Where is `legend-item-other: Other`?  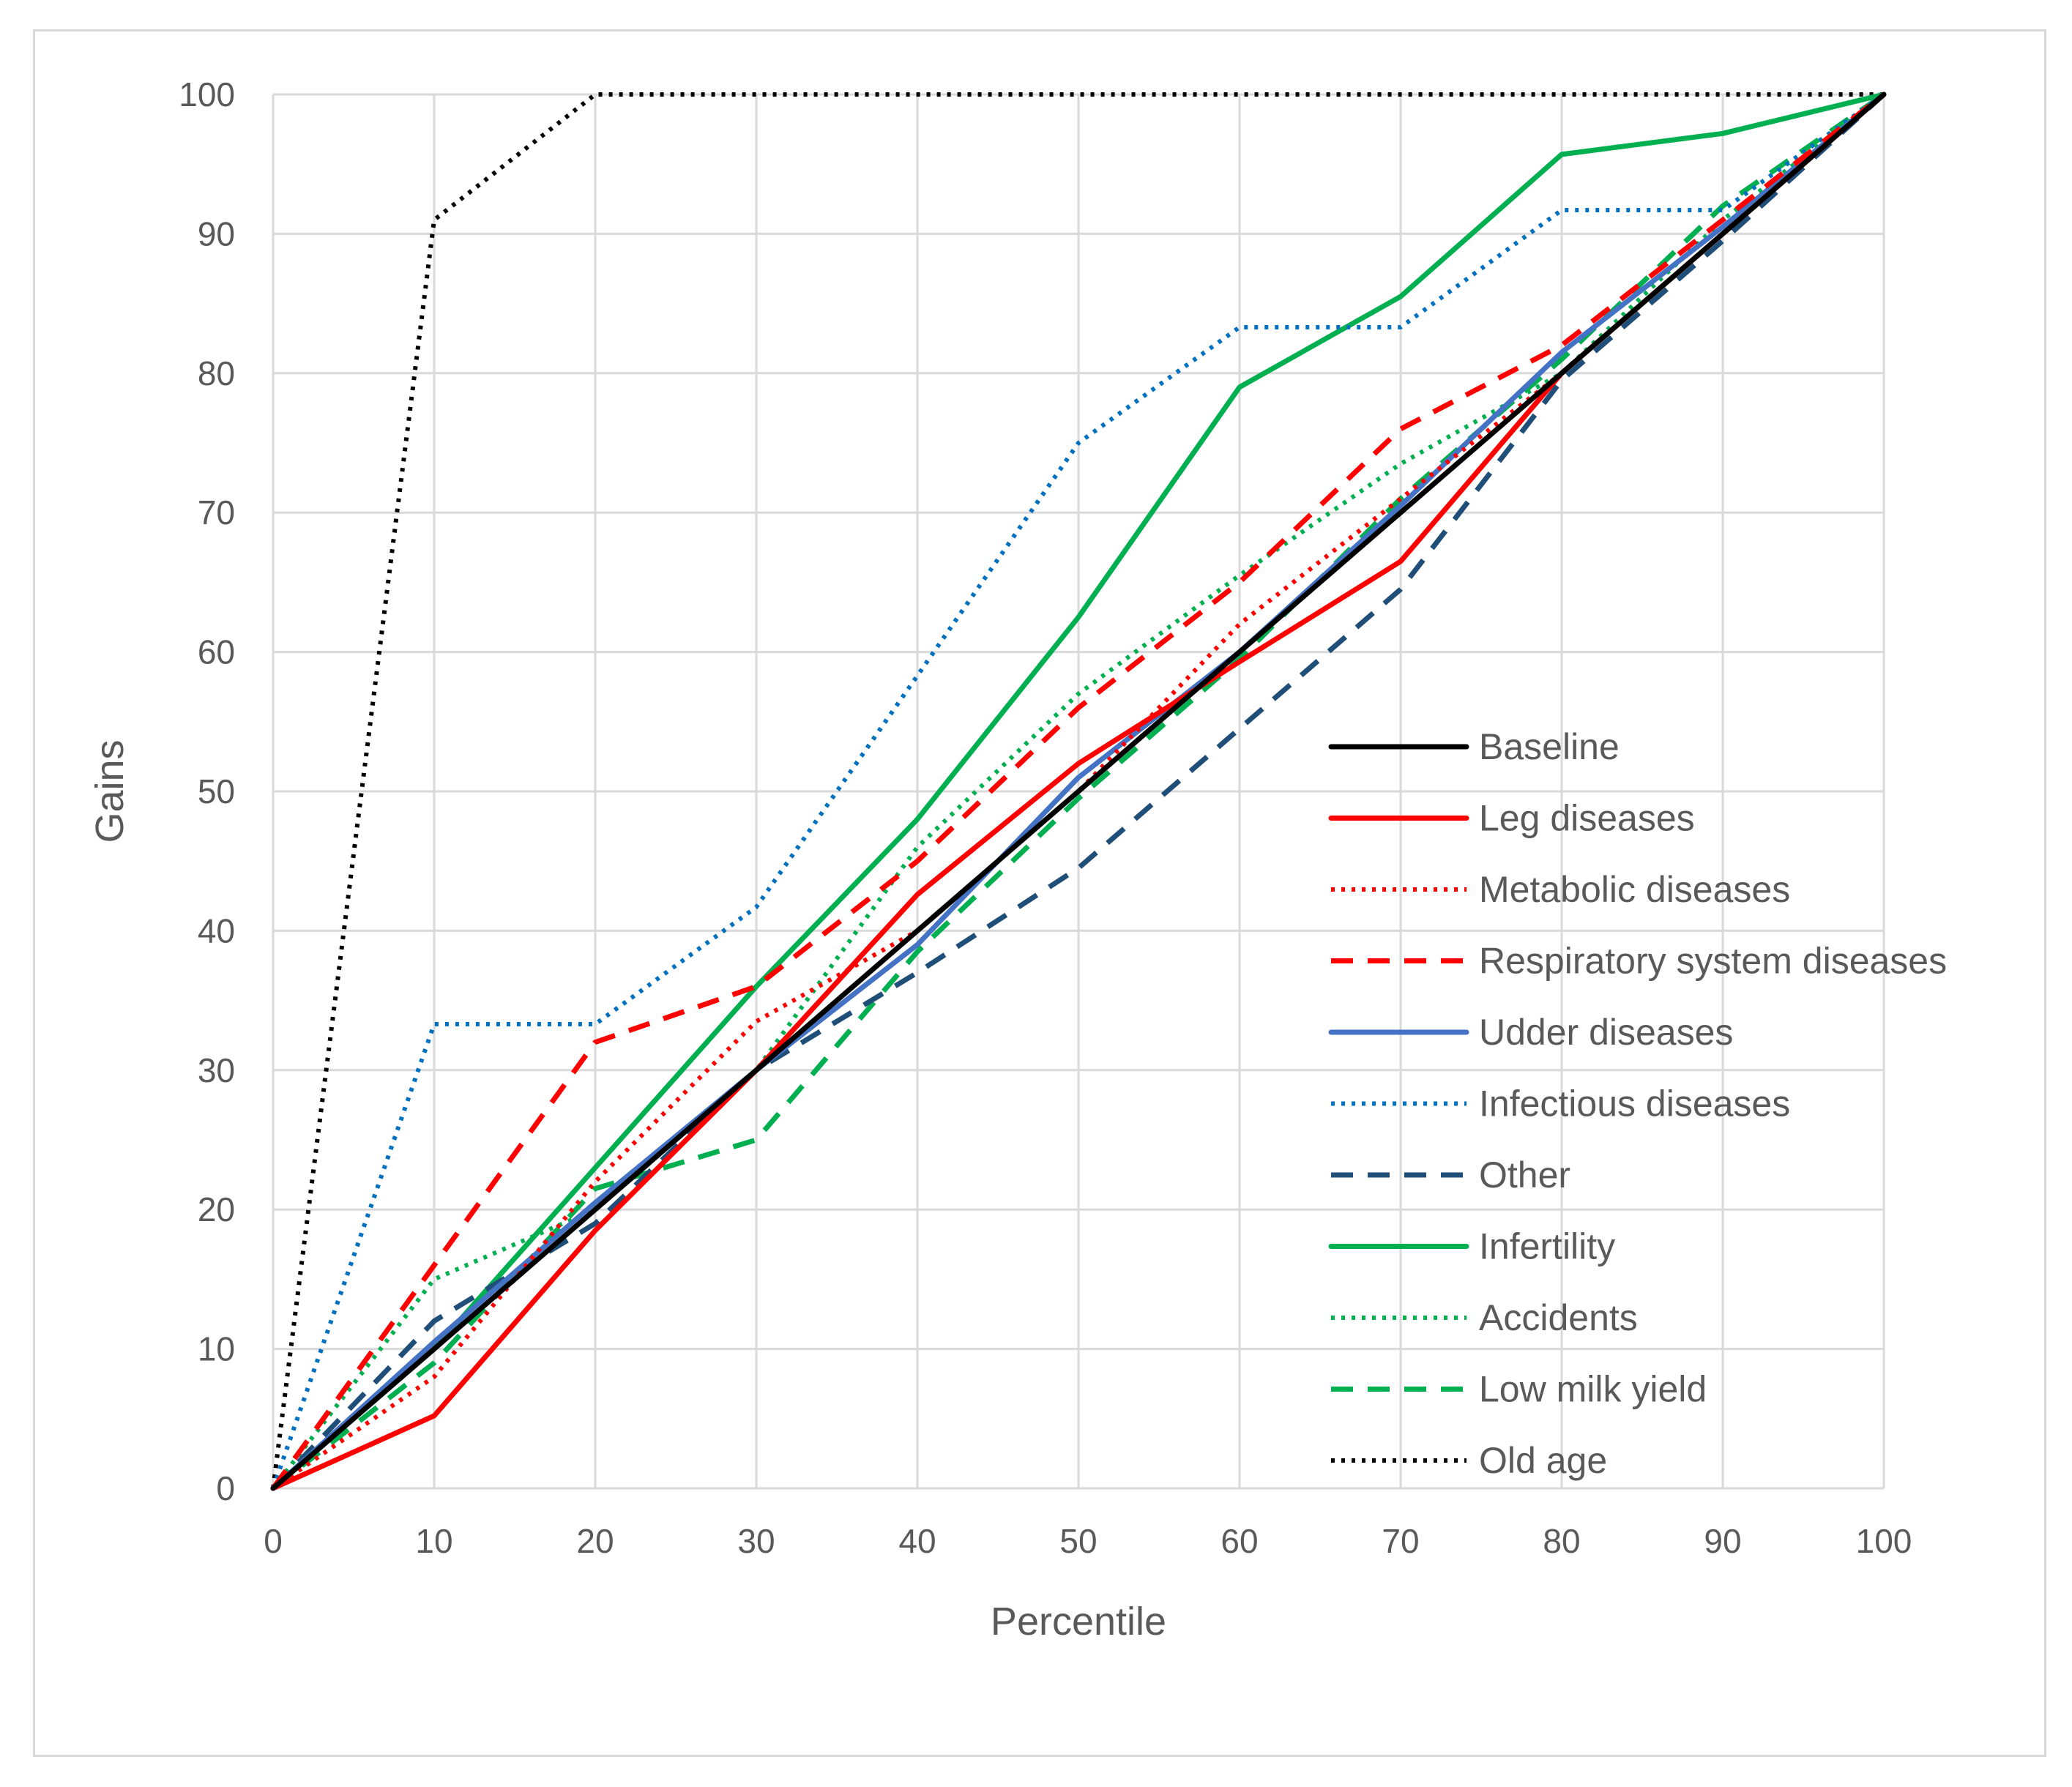
legend-item-other: Other is located at coordinates (1451, 1174).